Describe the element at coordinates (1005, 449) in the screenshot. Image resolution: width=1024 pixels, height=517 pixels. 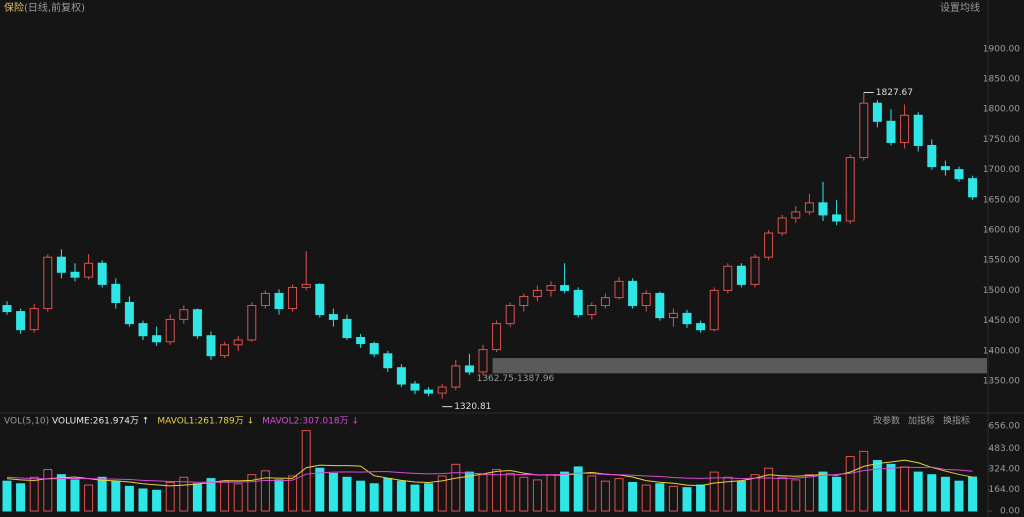
I see `y-tick-label: 483.00` at that location.